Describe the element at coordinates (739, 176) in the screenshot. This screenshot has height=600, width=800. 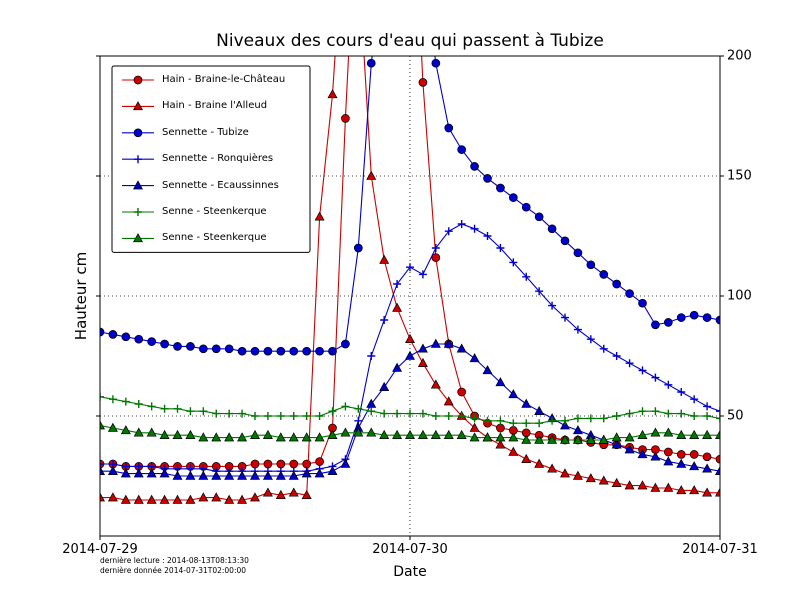
I see `y-tick-label: 150` at that location.